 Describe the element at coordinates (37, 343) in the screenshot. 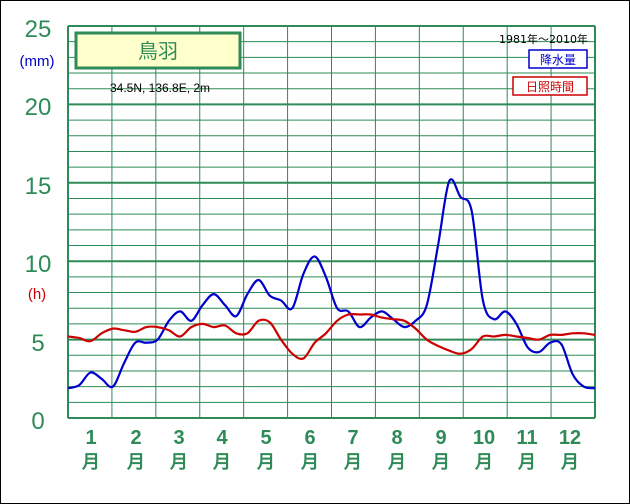

I see `ytick-label-5: 5` at that location.